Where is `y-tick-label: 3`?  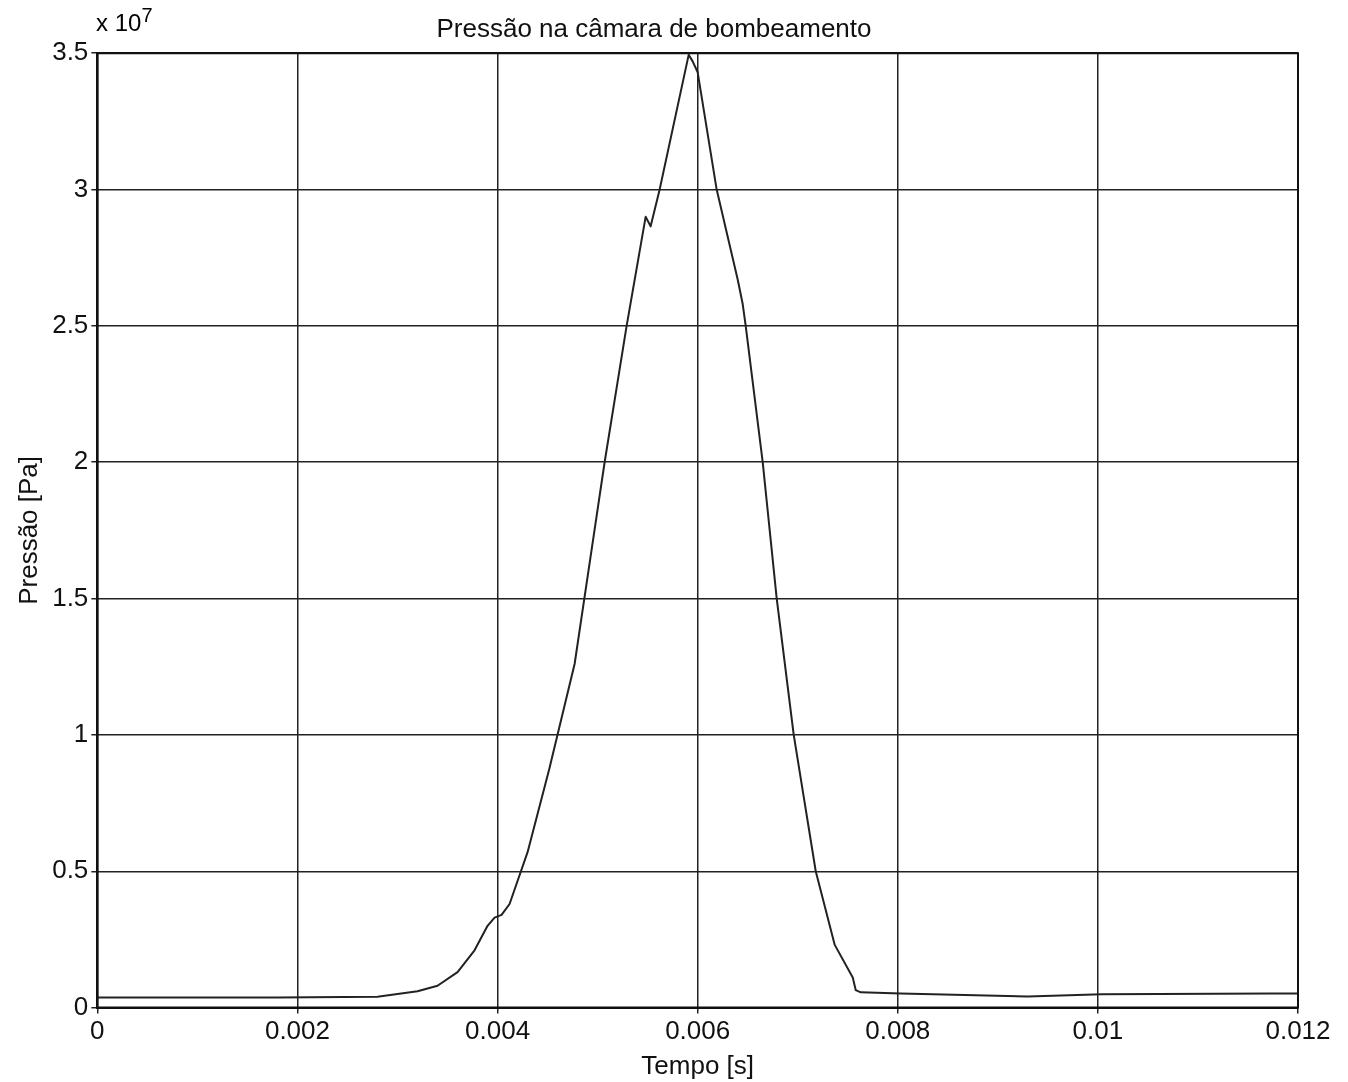 y-tick-label: 3 is located at coordinates (81, 187).